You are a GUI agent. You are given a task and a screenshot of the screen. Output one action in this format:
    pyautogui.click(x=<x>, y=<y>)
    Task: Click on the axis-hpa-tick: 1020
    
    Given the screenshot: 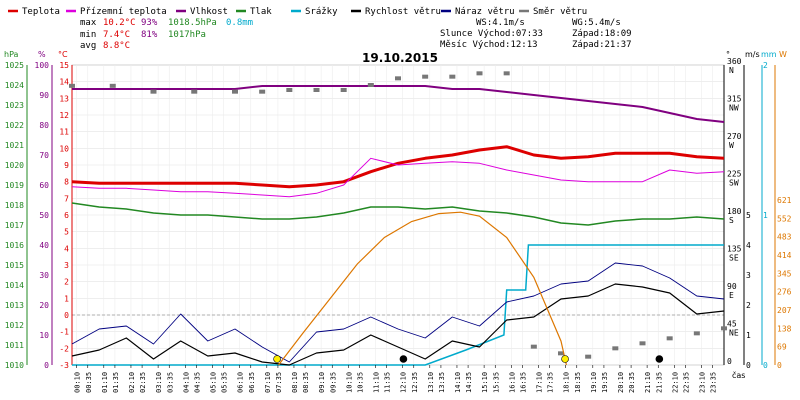 What is the action you would take?
    pyautogui.click(x=14, y=165)
    